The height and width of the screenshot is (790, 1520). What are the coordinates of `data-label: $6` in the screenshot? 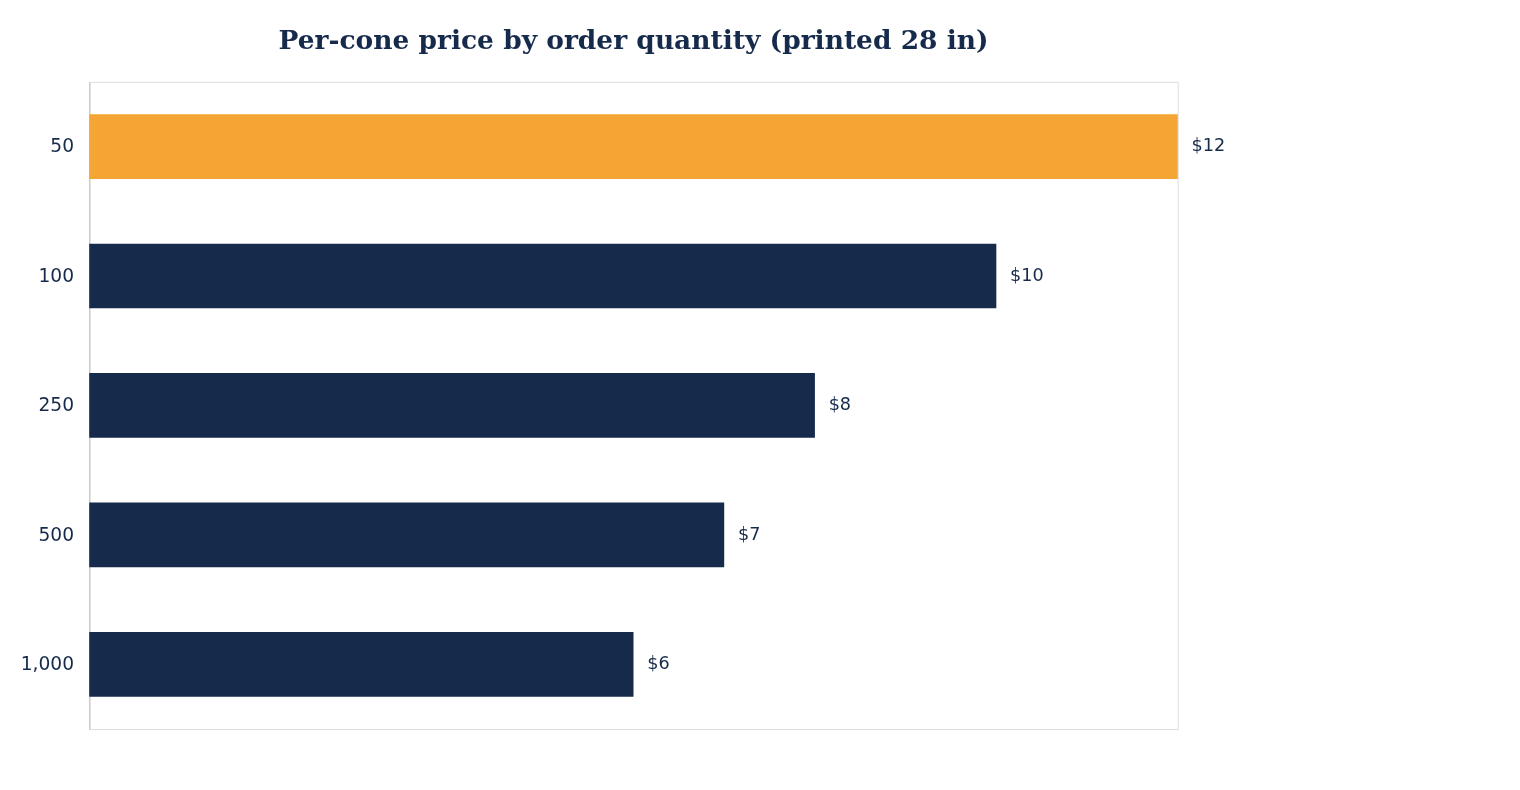 It's located at (658, 663).